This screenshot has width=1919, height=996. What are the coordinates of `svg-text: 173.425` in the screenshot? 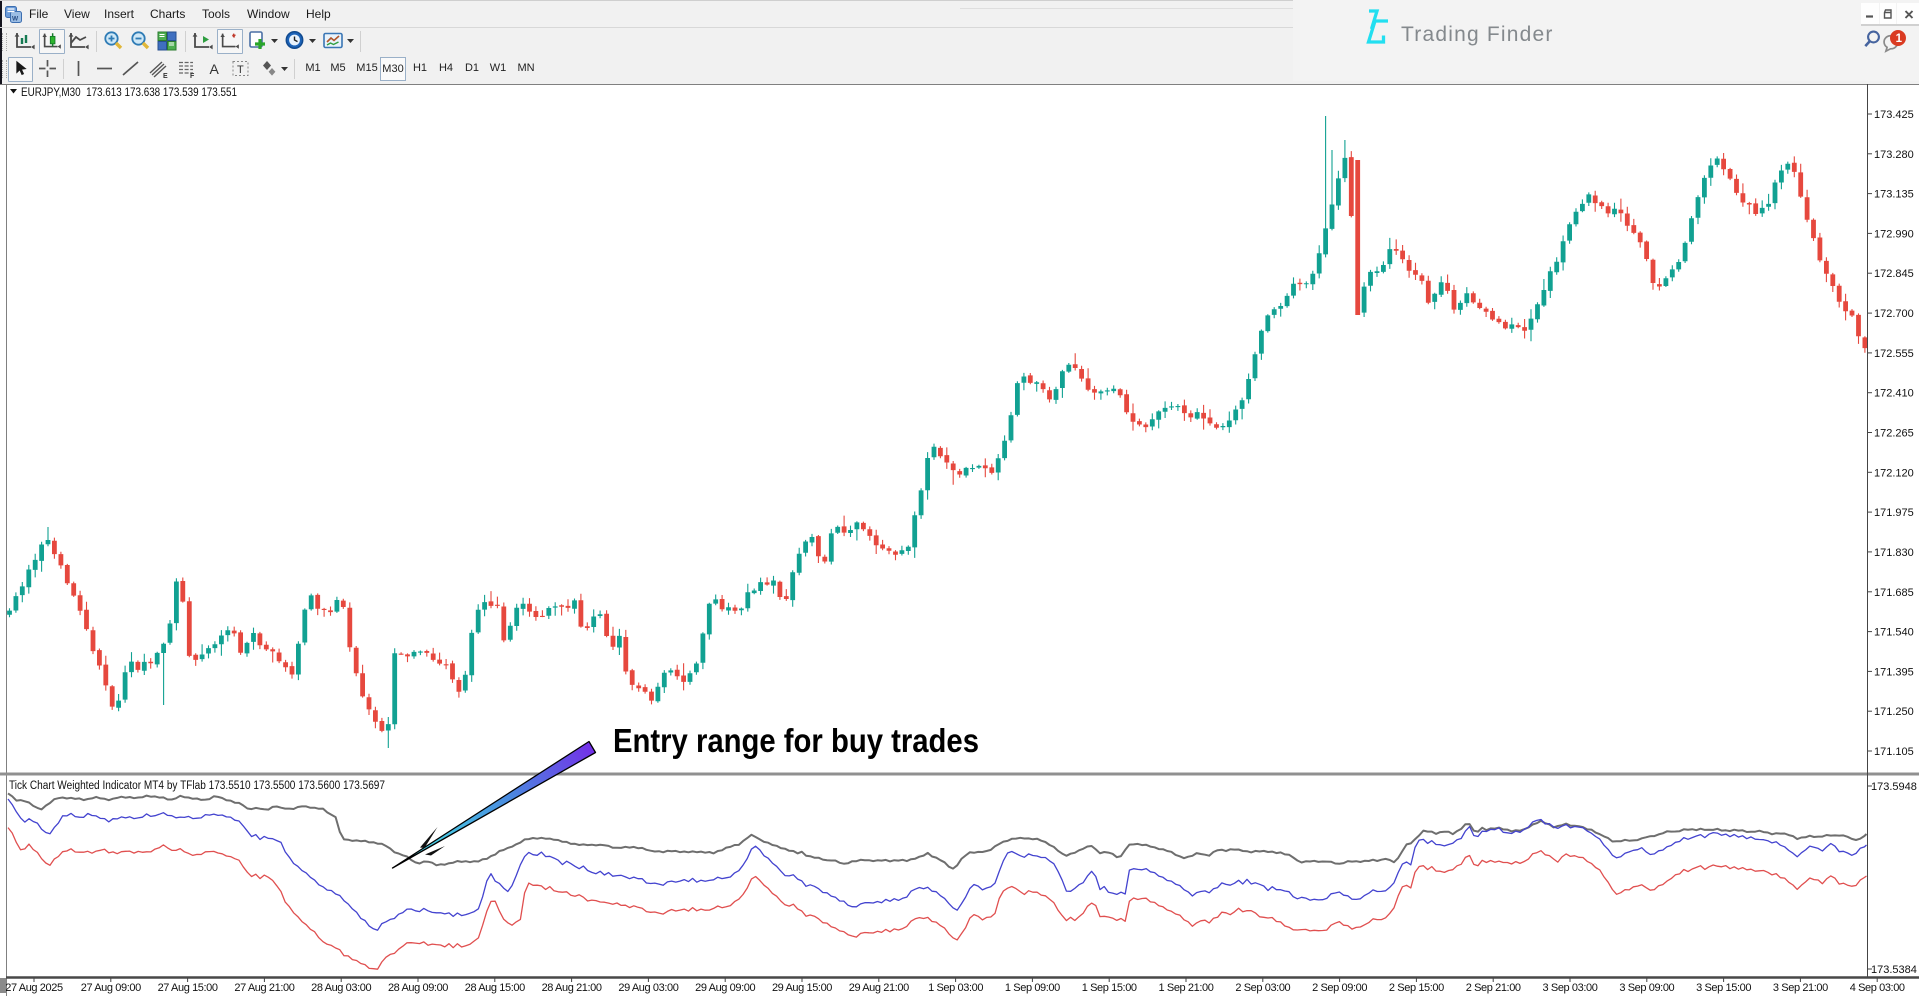 It's located at (1894, 115).